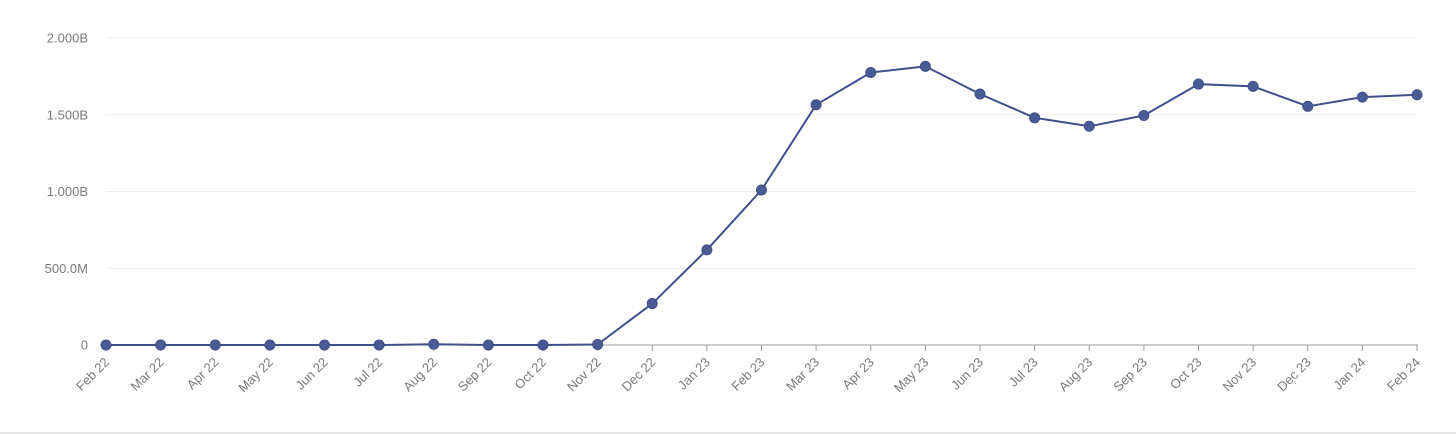 The image size is (1456, 434). What do you see at coordinates (802, 374) in the screenshot?
I see `x-tick-label: Mar 23` at bounding box center [802, 374].